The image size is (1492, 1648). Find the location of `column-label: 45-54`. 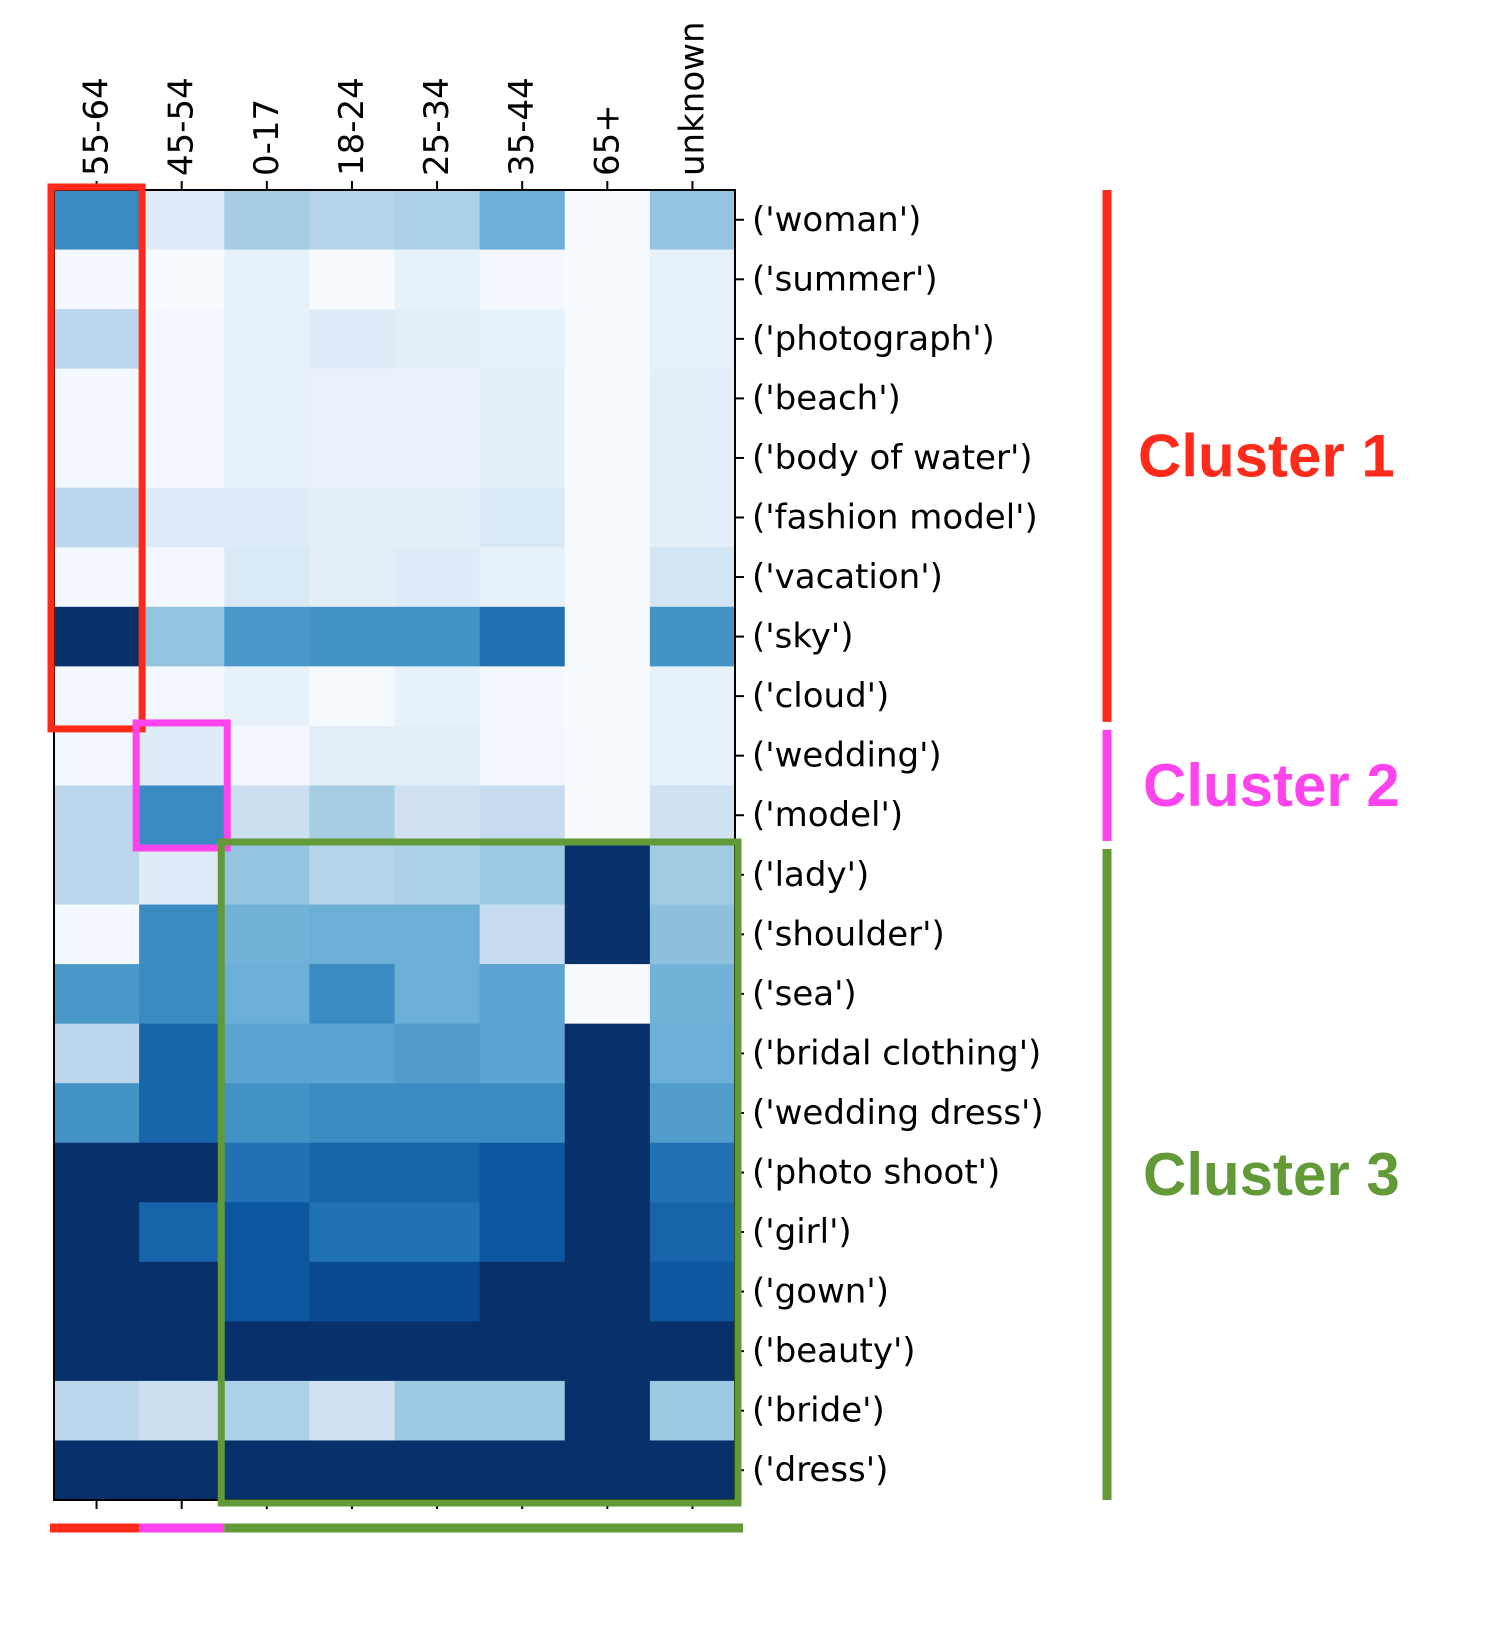

column-label: 45-54 is located at coordinates (182, 126).